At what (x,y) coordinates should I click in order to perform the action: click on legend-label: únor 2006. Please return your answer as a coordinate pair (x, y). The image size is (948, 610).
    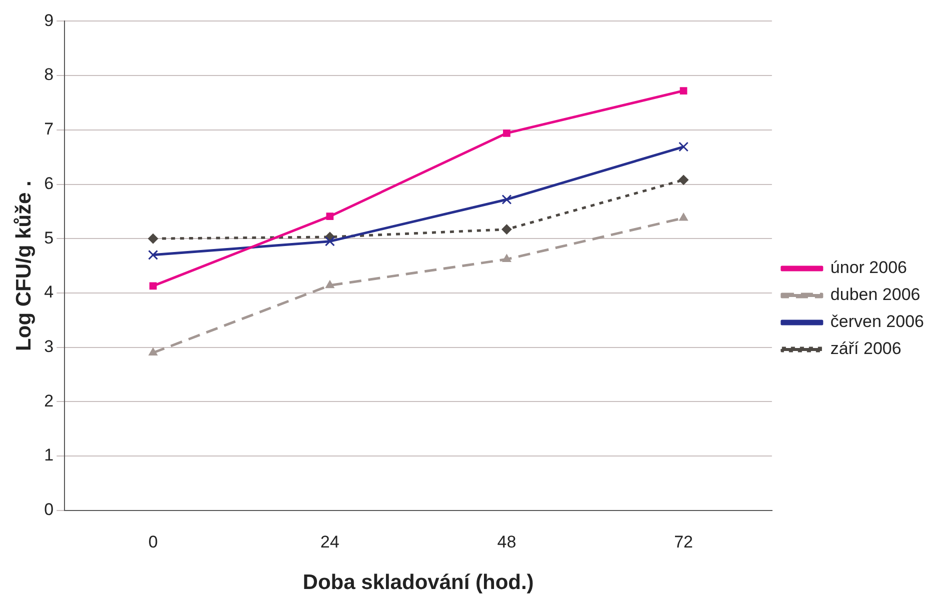
    Looking at the image, I should click on (869, 268).